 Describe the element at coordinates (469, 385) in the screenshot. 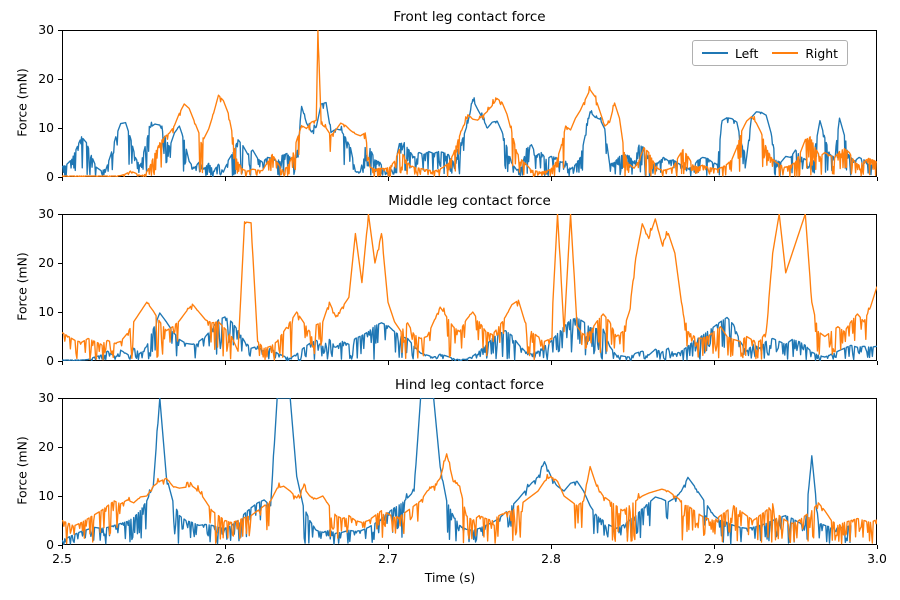

I see `subplot-title-hind: Hind leg contact force` at that location.